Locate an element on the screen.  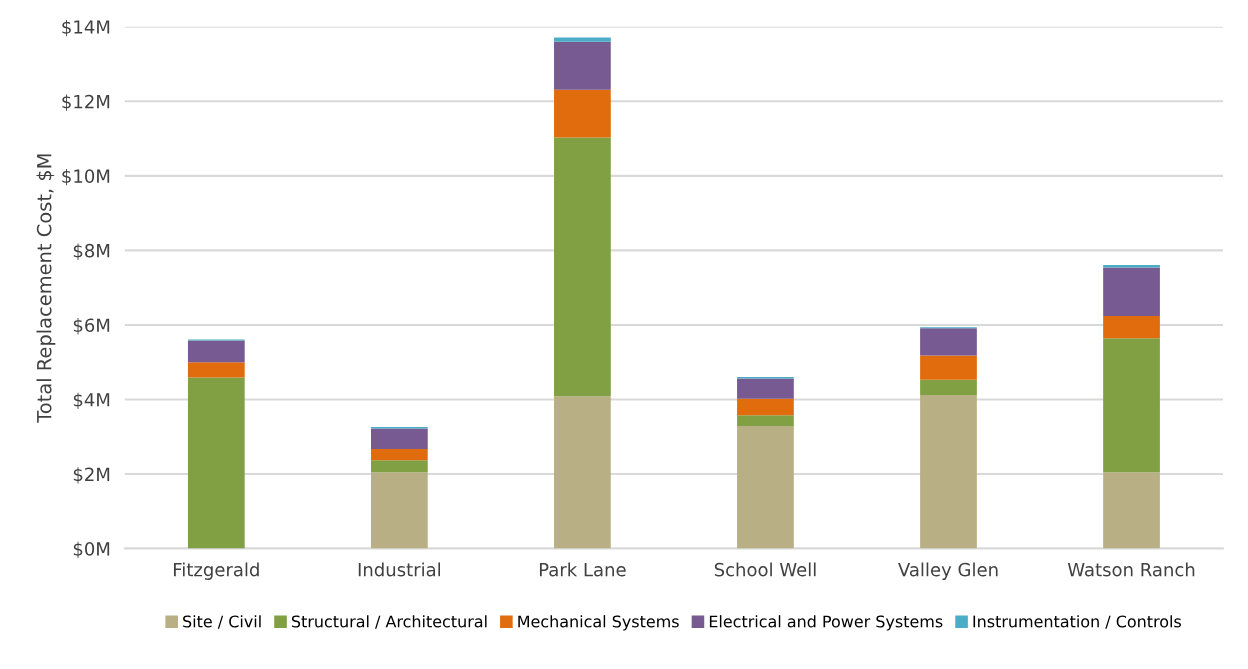
legend-label: Structural / Architectural is located at coordinates (389, 622).